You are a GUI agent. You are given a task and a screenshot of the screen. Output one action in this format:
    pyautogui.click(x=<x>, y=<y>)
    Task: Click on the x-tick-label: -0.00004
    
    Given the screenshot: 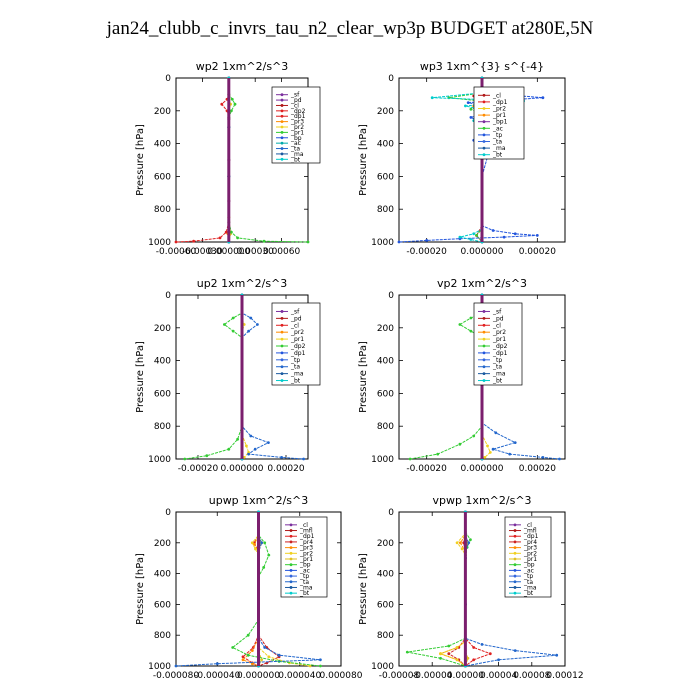 What is the action you would take?
    pyautogui.click(x=432, y=676)
    